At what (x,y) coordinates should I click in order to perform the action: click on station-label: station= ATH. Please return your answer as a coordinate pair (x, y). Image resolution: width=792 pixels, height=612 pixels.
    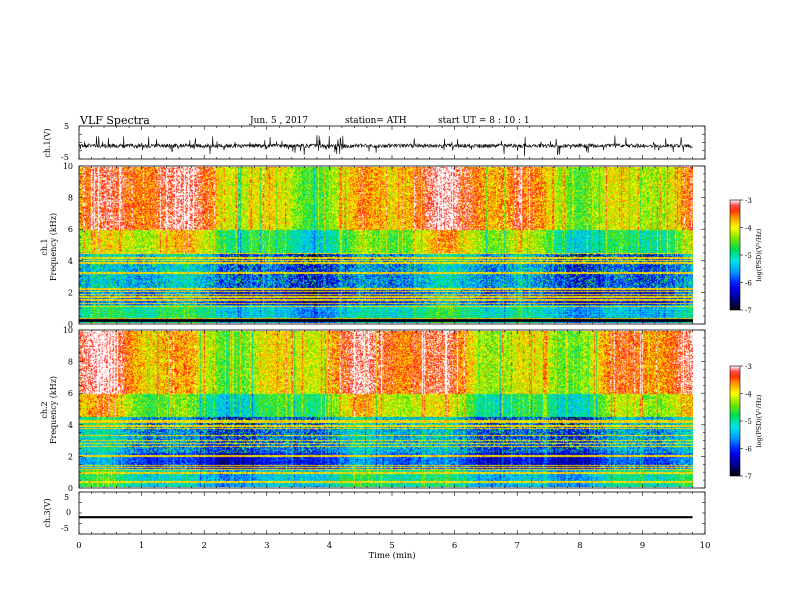
    Looking at the image, I should click on (376, 121).